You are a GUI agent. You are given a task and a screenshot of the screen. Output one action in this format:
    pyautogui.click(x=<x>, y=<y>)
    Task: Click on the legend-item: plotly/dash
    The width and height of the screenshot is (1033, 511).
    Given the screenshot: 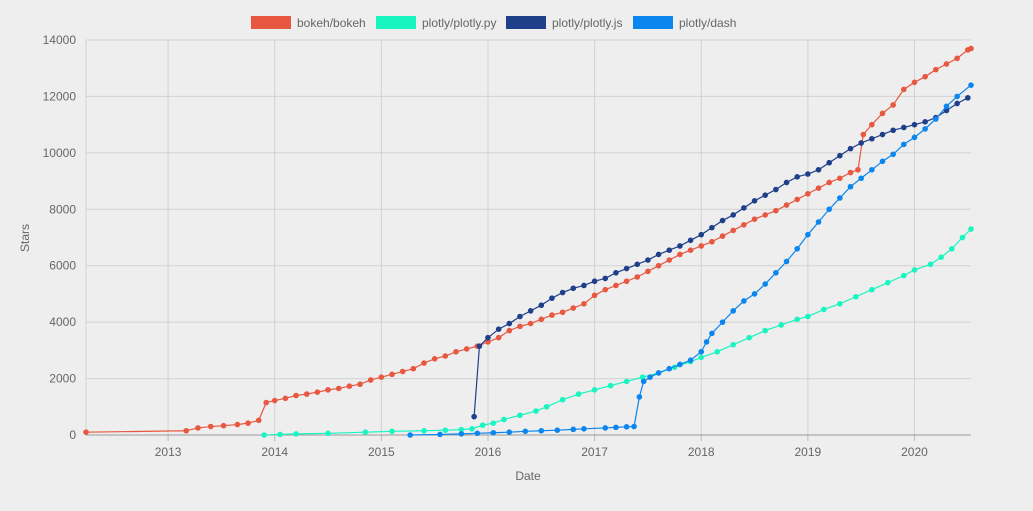 What is the action you would take?
    pyautogui.click(x=684, y=23)
    